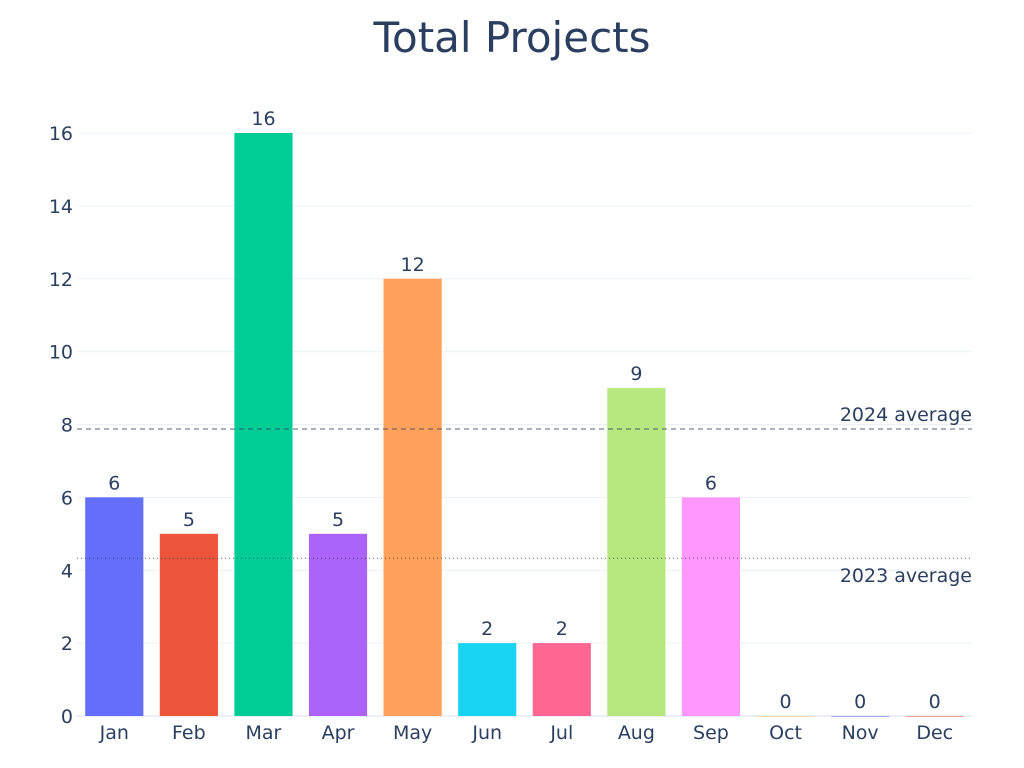 This screenshot has height=768, width=1024. What do you see at coordinates (860, 716) in the screenshot?
I see `bar-nov` at bounding box center [860, 716].